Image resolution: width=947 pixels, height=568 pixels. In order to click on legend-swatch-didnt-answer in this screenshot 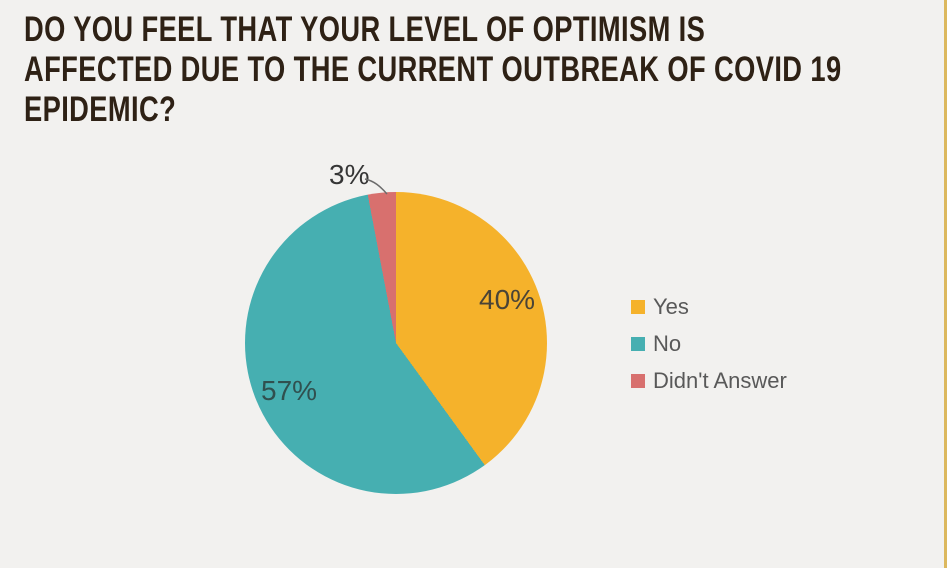, I will do `click(638, 381)`.